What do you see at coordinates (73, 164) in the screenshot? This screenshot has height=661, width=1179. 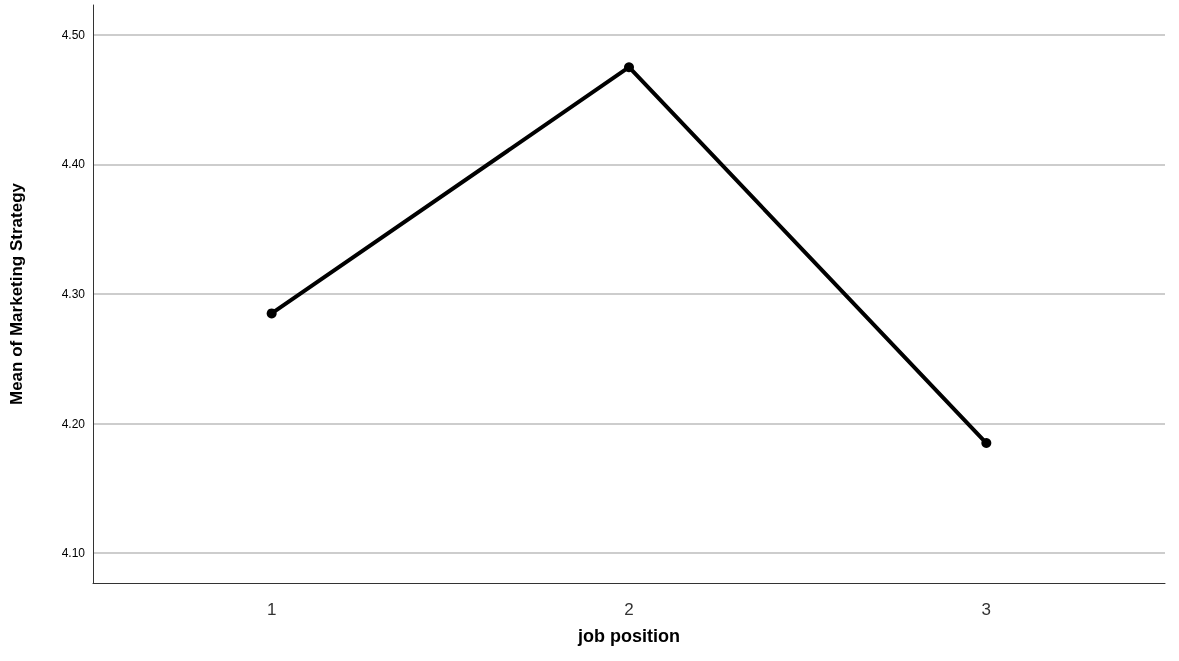 I see `y-tick-label: 4.40` at bounding box center [73, 164].